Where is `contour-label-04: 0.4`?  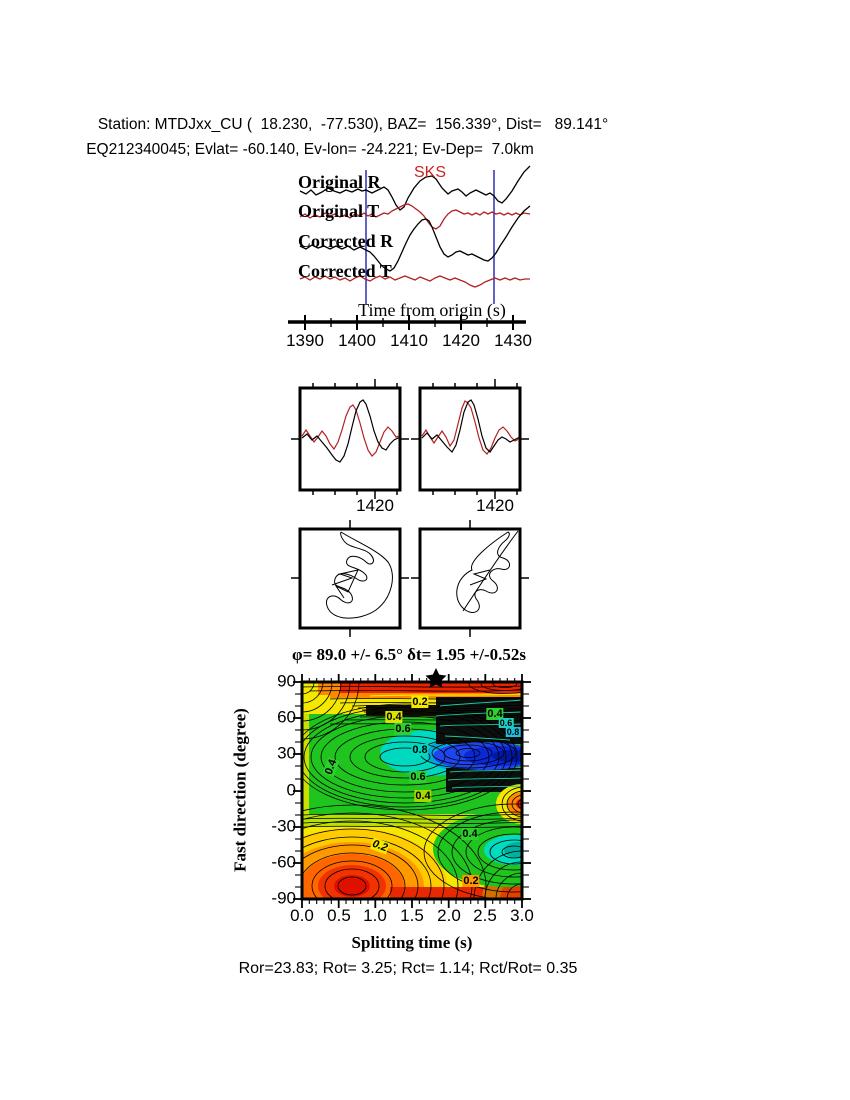
contour-label-04: 0.4 is located at coordinates (394, 717).